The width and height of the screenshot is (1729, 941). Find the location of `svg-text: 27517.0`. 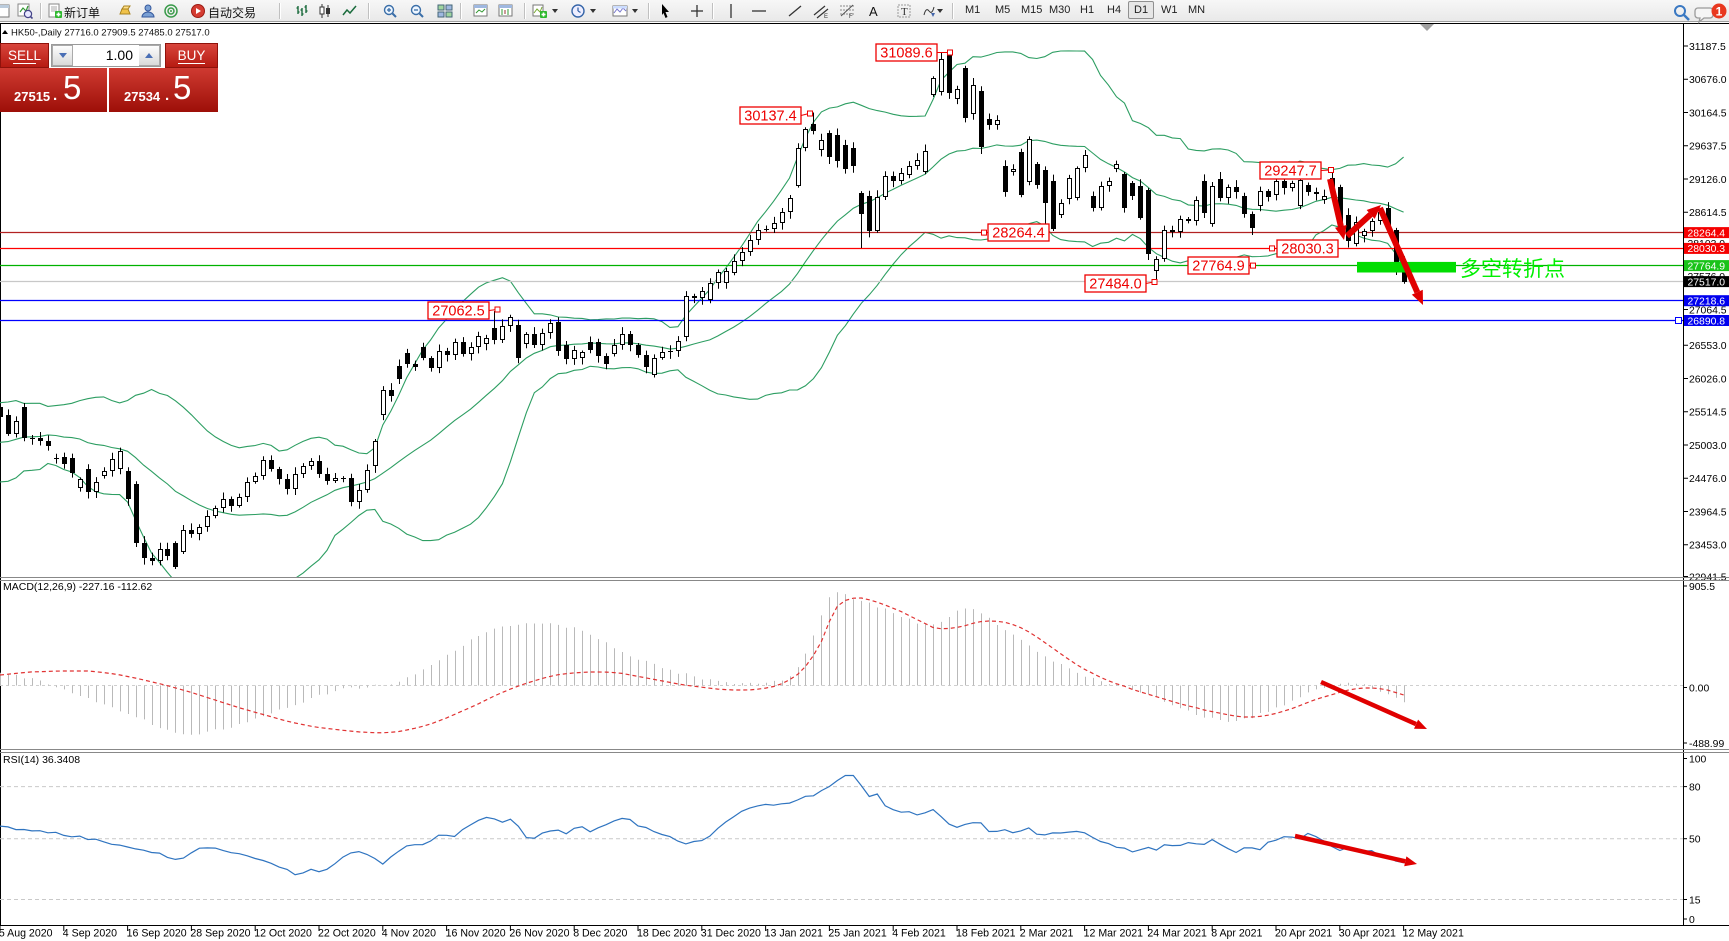

svg-text: 27517.0 is located at coordinates (1707, 282).